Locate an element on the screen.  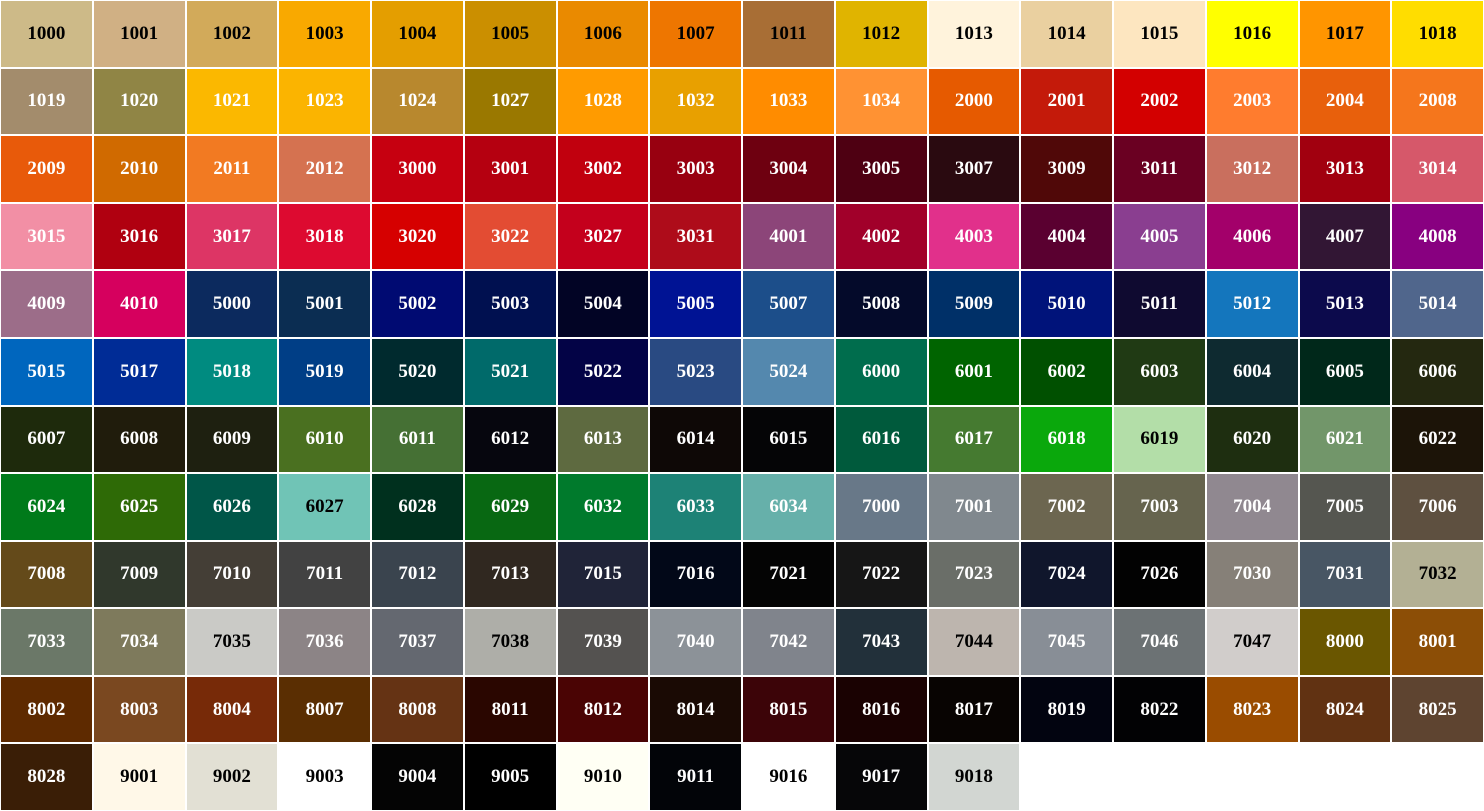
color-swatch: 7033 is located at coordinates (46, 642).